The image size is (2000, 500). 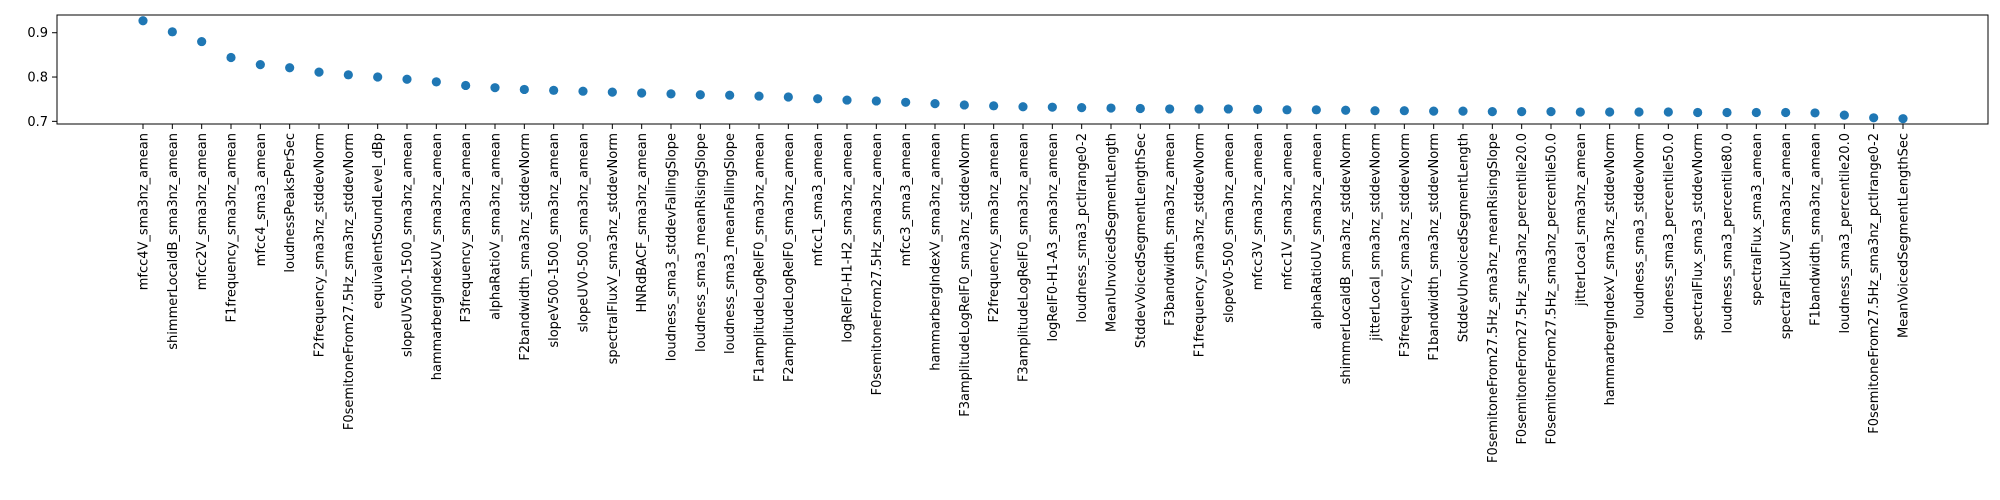 What do you see at coordinates (642, 223) in the screenshot?
I see `x-tick-label: HNRdBACF_sma3nz_amean` at bounding box center [642, 223].